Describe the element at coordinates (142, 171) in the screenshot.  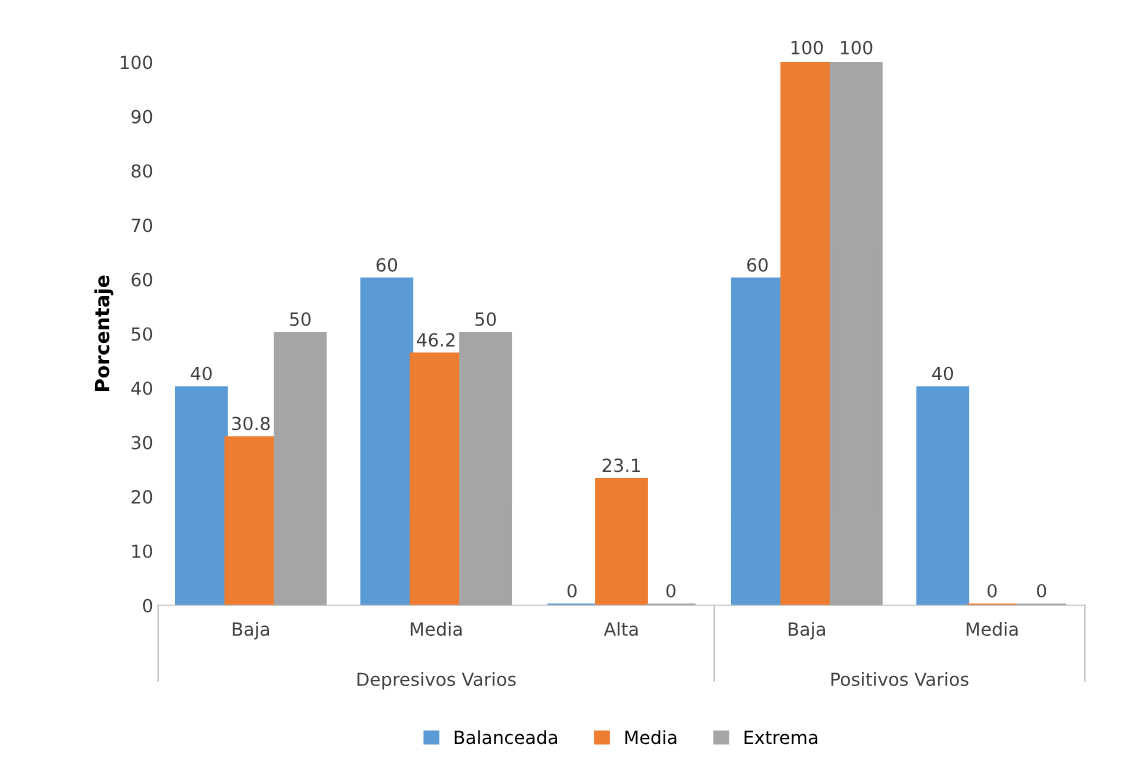
I see `y-tick-label: 80` at that location.